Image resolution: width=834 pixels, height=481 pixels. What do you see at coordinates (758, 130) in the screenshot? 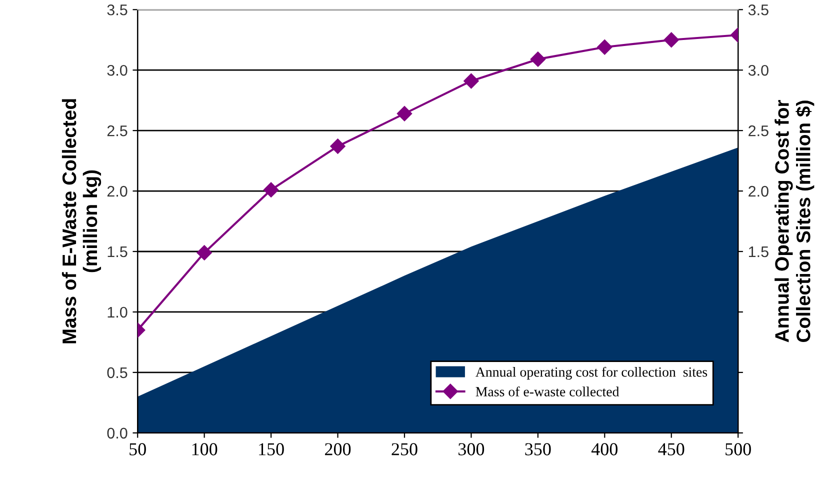
I see `y2-tick-label: 2.5` at bounding box center [758, 130].